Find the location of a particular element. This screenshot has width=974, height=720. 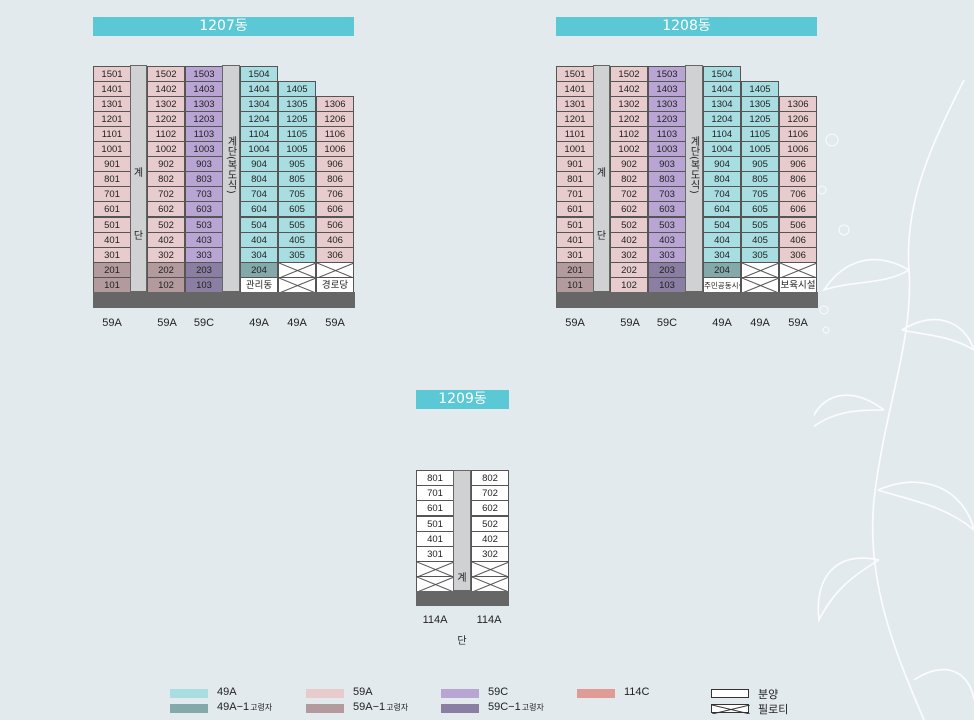

unit-cell: 901 is located at coordinates (575, 164).